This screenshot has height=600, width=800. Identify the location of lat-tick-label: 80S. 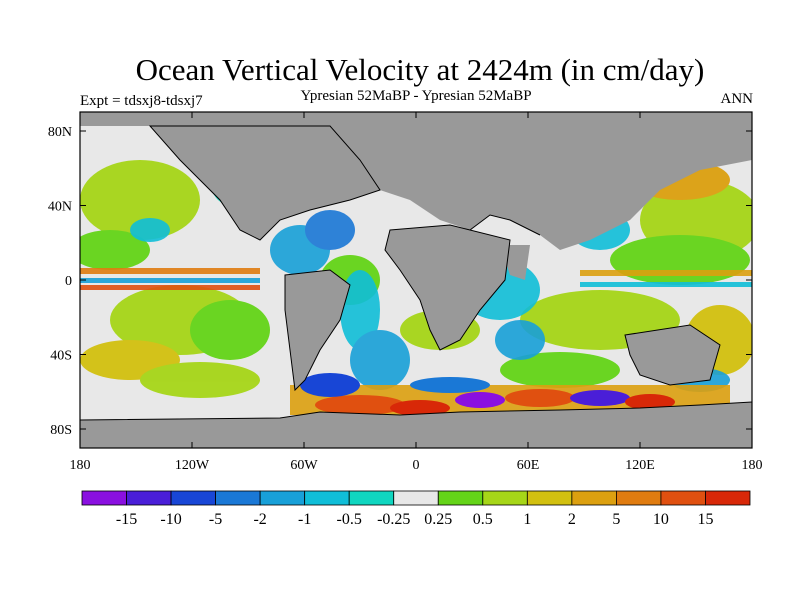
(61, 430).